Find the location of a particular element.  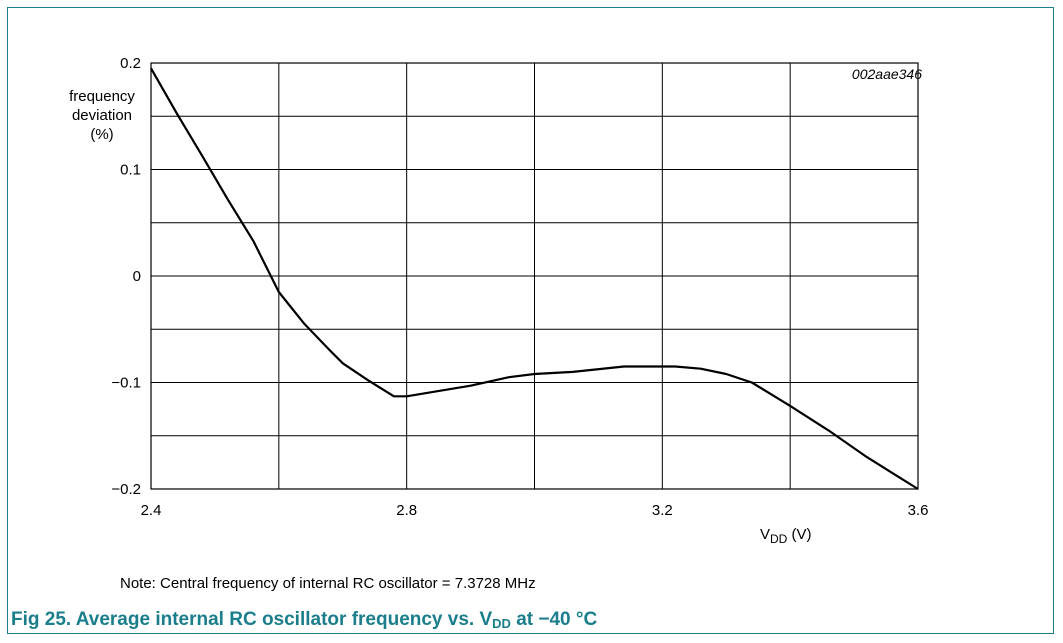

y-tick-label: −0.1 is located at coordinates (126, 383).